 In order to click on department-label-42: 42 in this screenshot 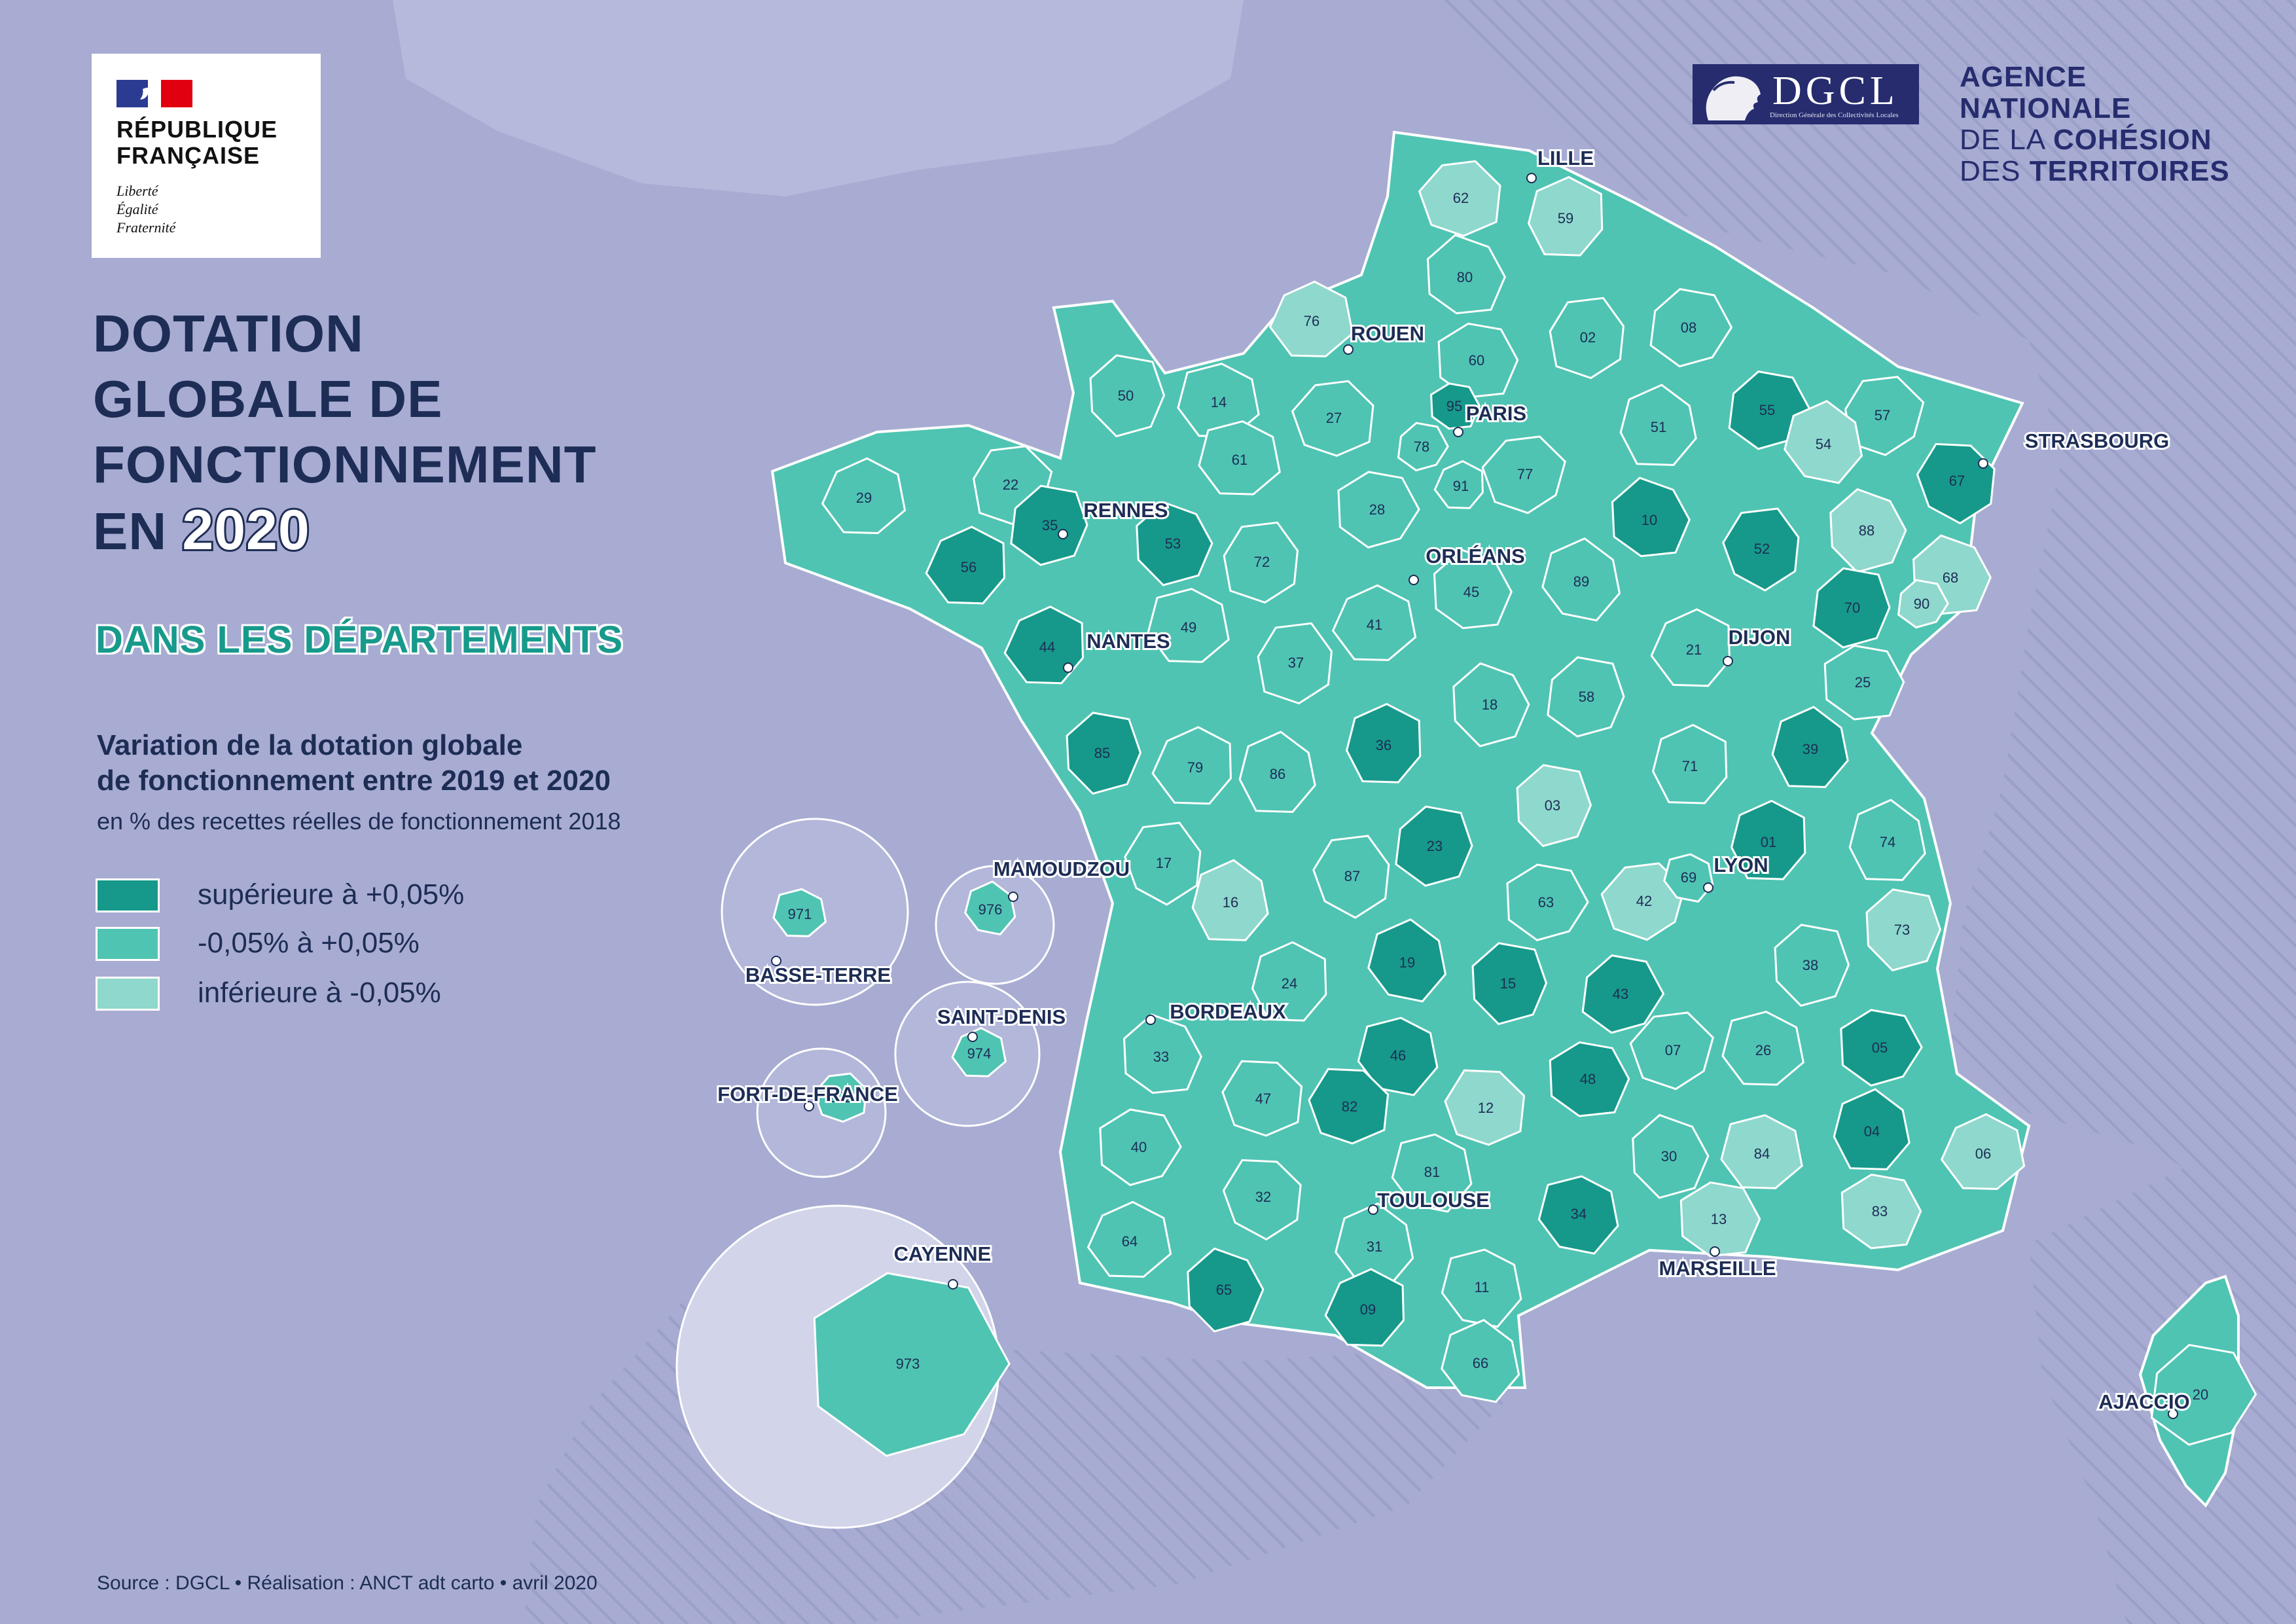, I will do `click(1644, 901)`.